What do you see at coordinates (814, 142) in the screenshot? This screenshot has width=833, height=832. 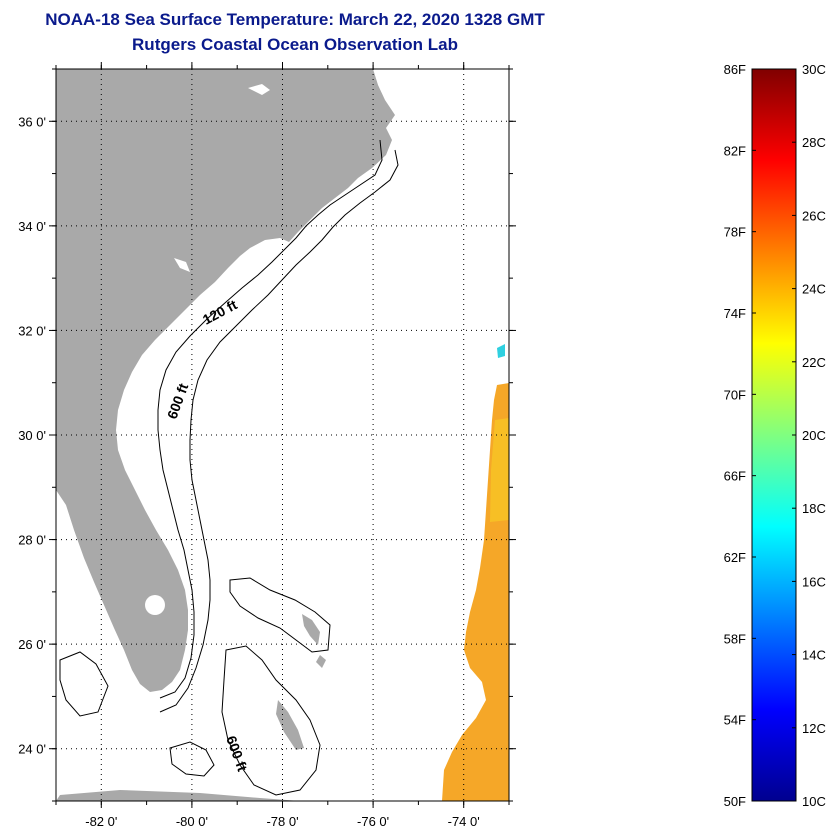 I see `colorbar-label-c: 28C` at bounding box center [814, 142].